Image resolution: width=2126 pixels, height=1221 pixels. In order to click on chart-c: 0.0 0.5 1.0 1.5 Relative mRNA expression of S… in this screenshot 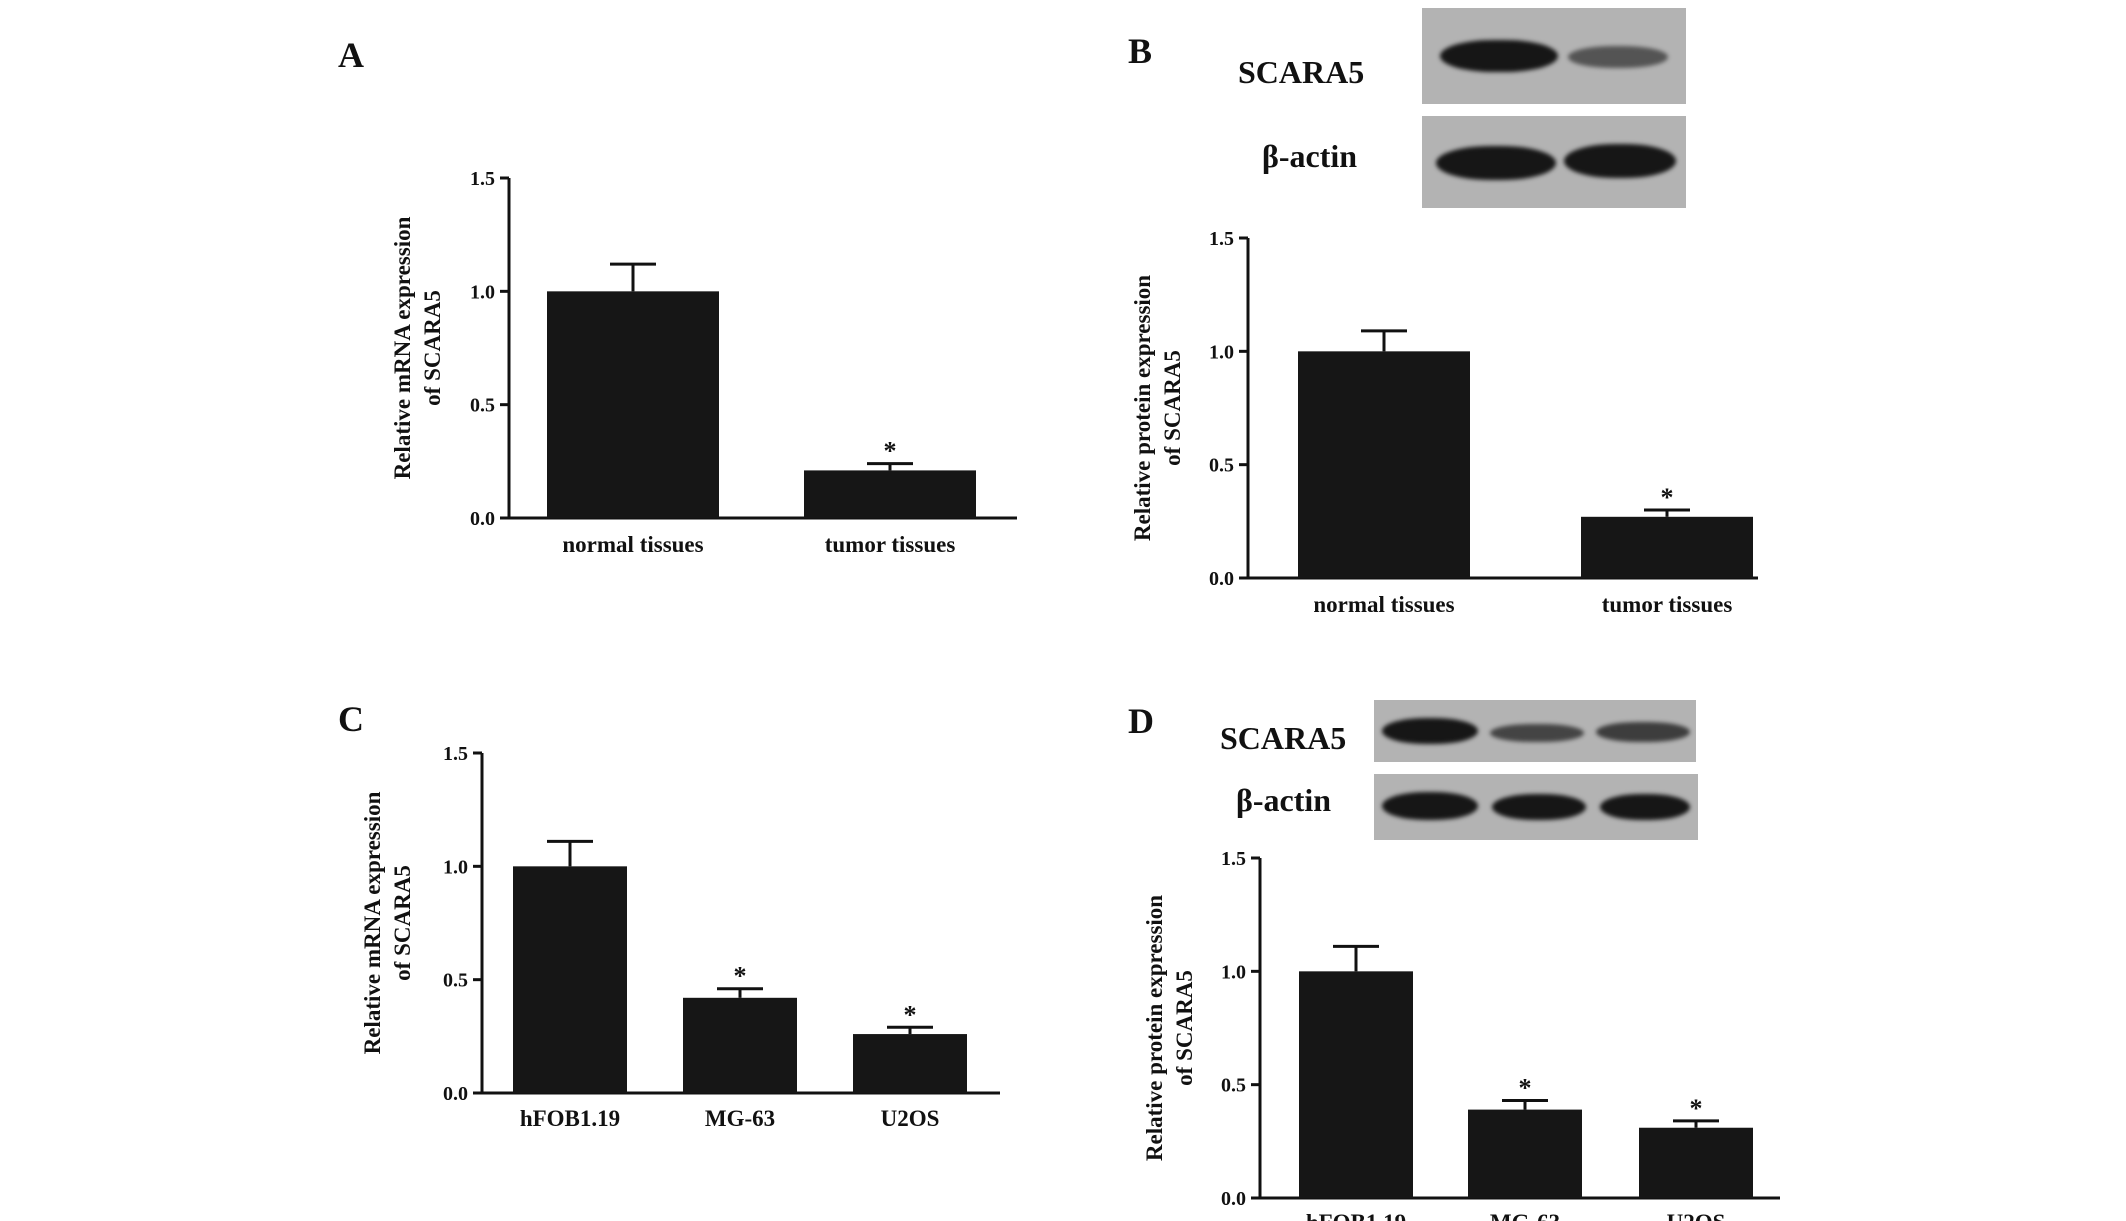, I will do `click(680, 937)`.